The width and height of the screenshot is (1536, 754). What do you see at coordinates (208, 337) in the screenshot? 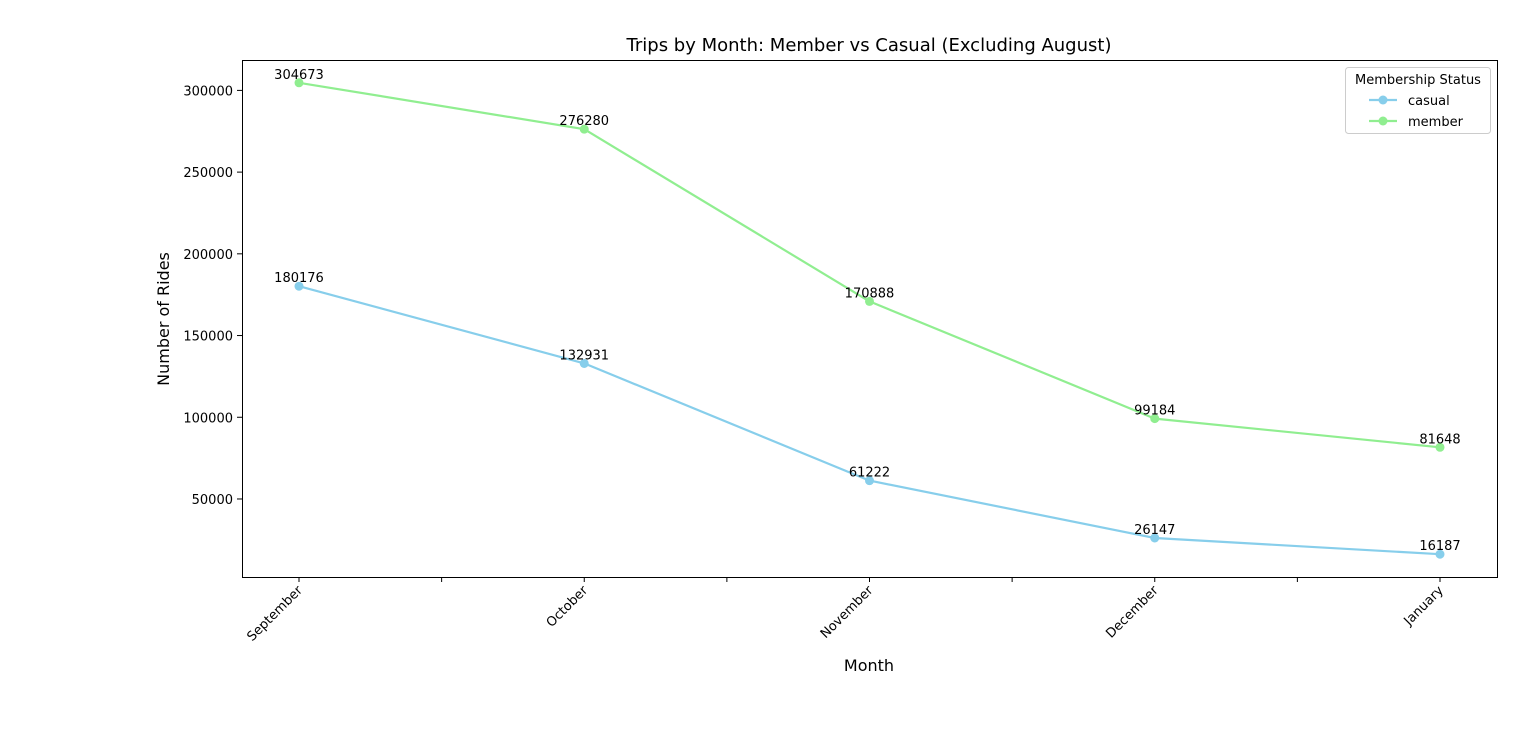
I see `y-tick-label: 150000` at bounding box center [208, 337].